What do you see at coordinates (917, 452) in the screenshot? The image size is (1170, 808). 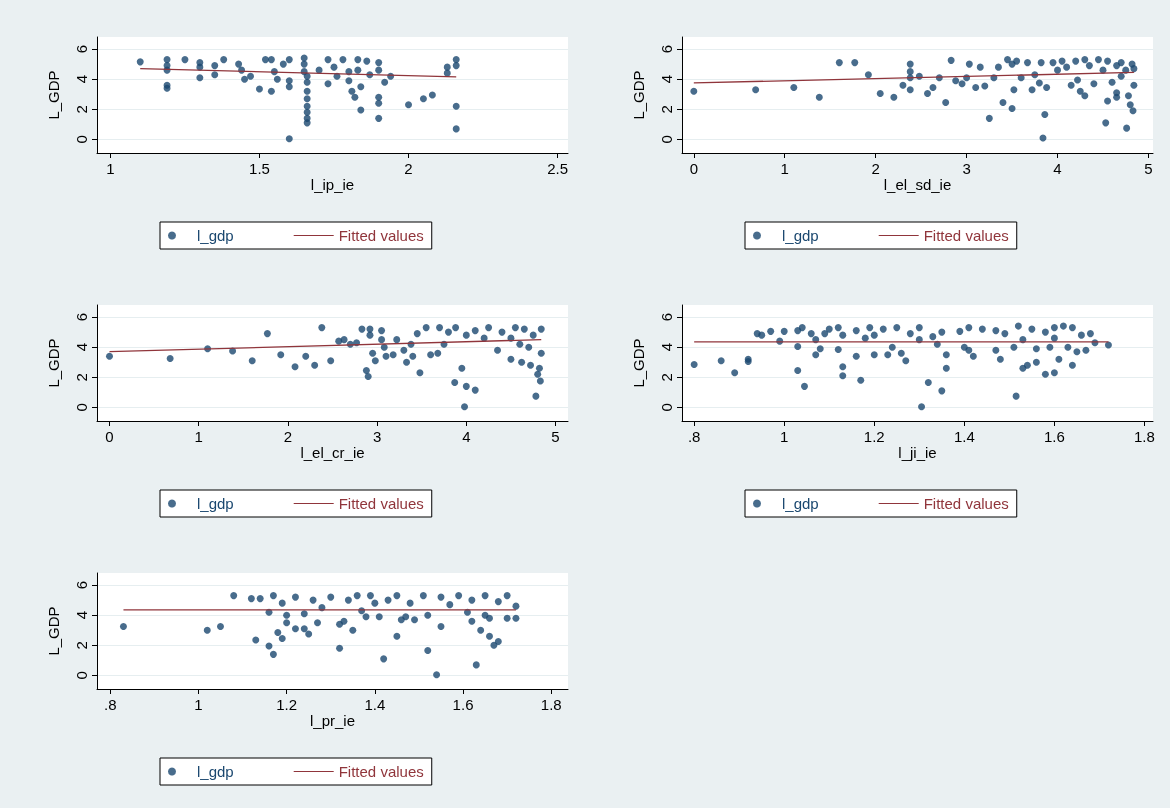 I see `x-axis-title: l_ji_ie` at bounding box center [917, 452].